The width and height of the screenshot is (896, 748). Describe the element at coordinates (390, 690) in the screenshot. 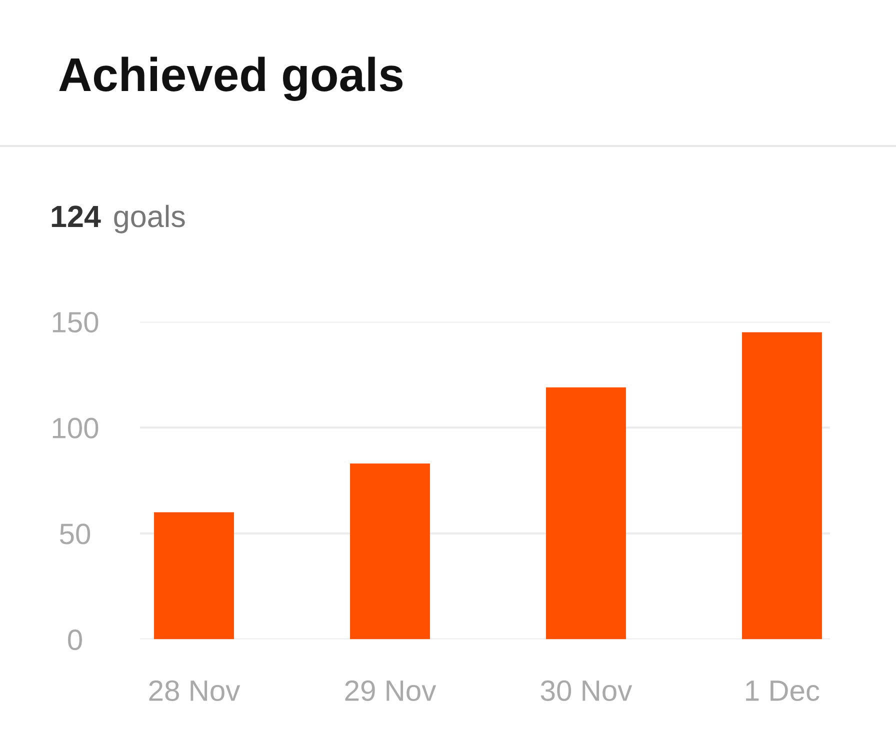

I see `x-tick-label: 29 Nov` at that location.